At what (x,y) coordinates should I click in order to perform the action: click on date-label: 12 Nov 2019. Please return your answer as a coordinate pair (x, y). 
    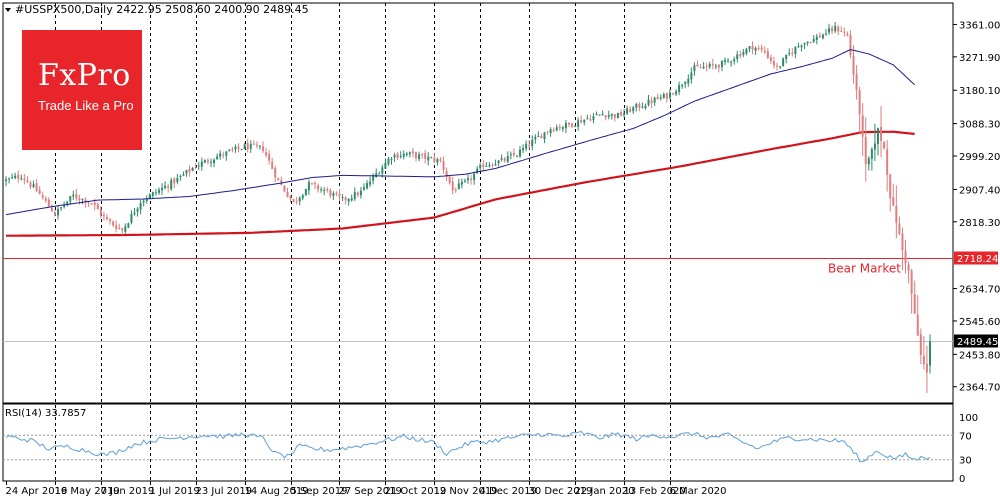
    Looking at the image, I should click on (466, 491).